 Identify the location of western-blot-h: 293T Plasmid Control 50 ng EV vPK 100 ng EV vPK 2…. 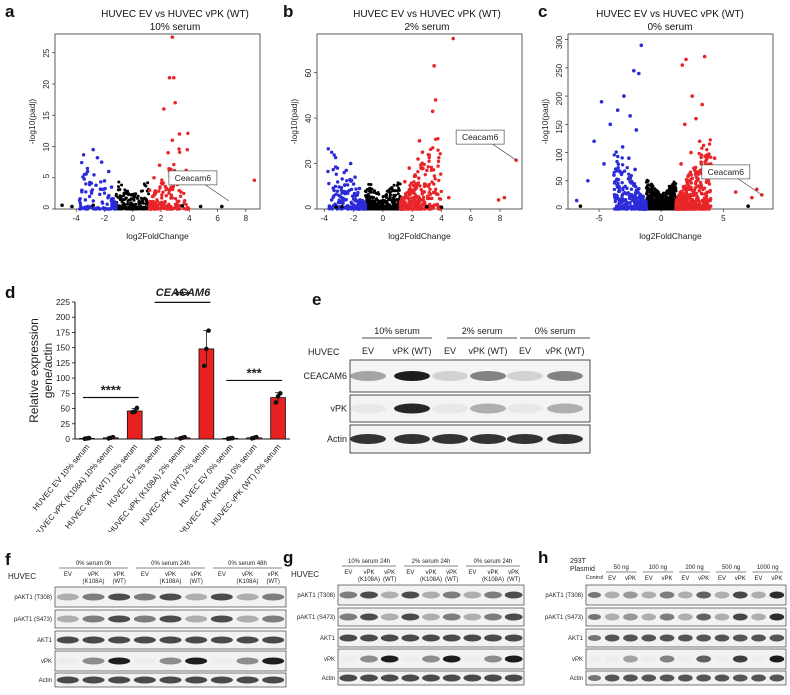
(664, 618).